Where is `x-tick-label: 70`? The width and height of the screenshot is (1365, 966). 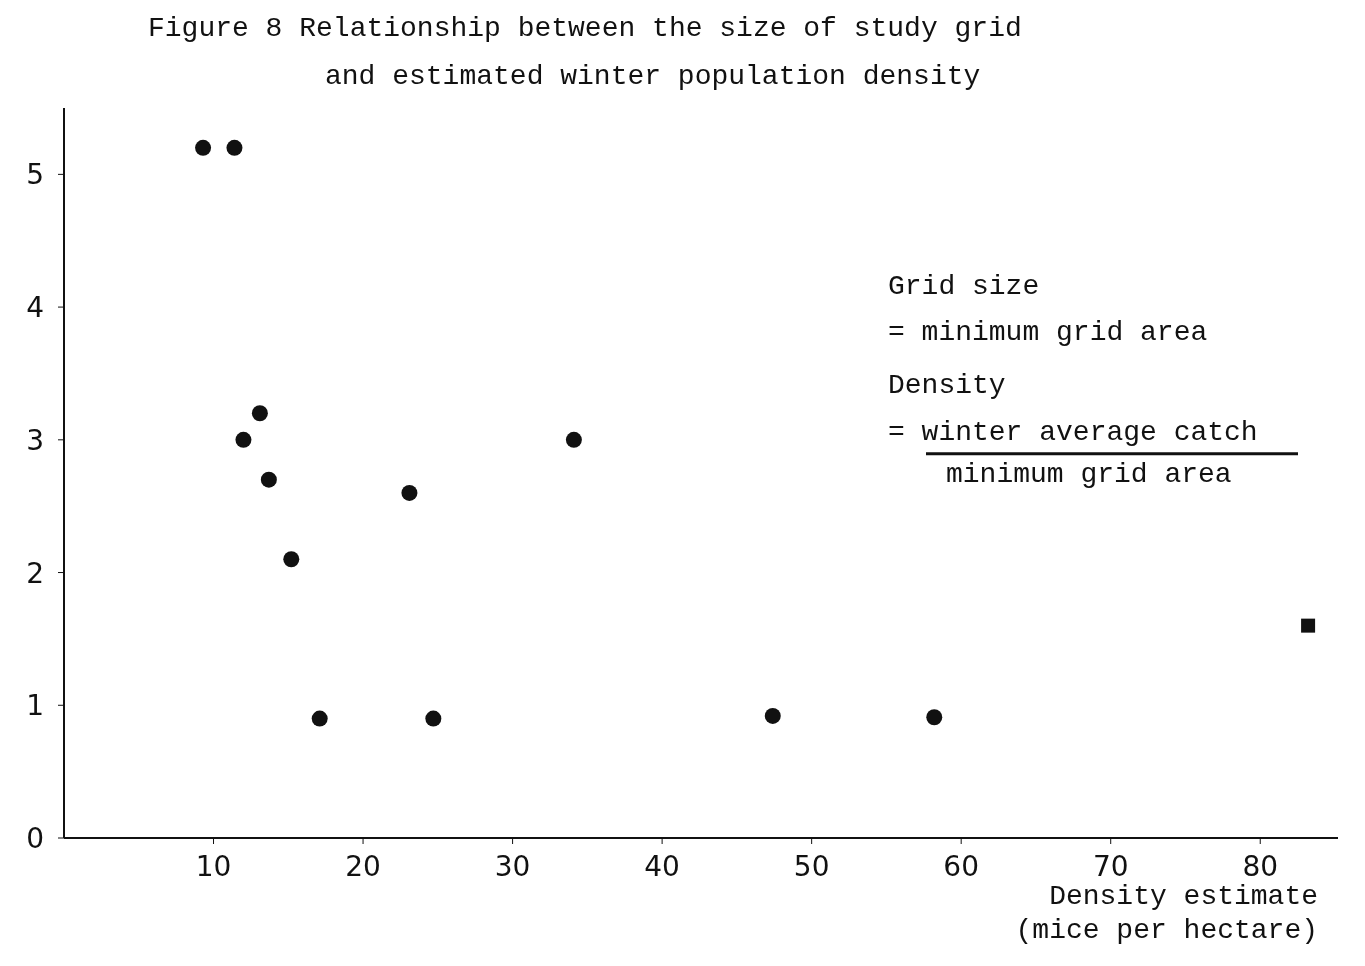
x-tick-label: 70 is located at coordinates (1110, 866).